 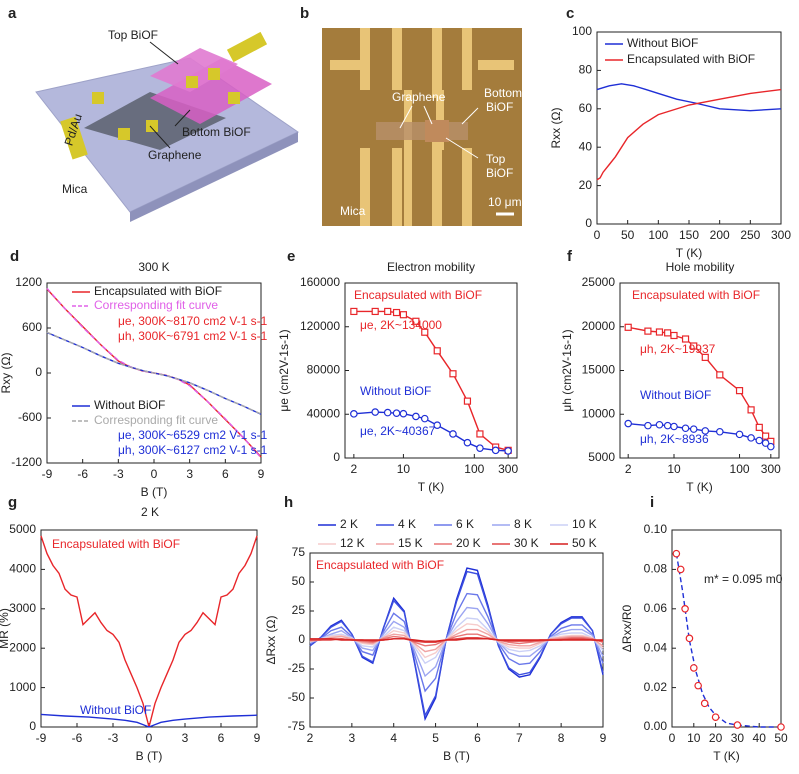 I want to click on legend-label: Encapsulated with BiOF, so click(x=691, y=59).